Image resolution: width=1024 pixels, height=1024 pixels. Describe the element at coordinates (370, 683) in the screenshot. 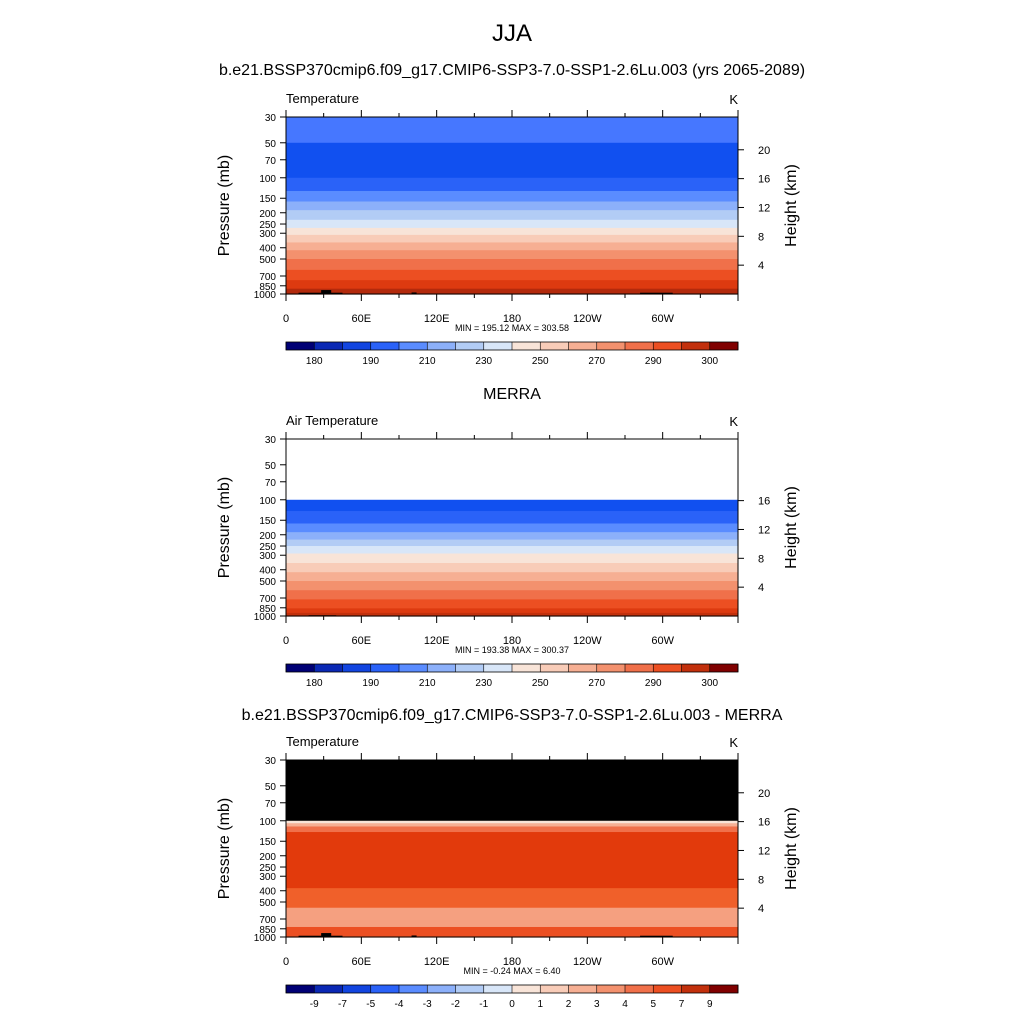

I see `colorbar-label: 190` at that location.